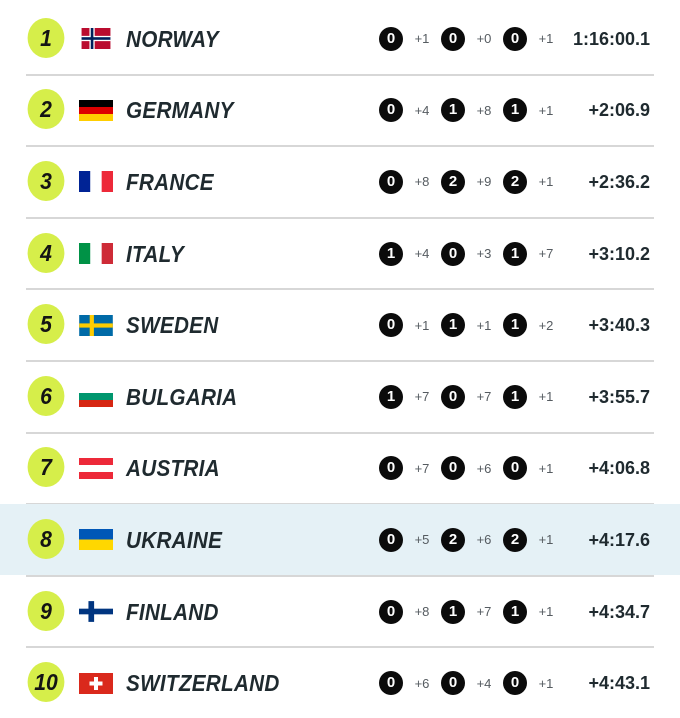 This screenshot has width=680, height=718. What do you see at coordinates (472, 110) in the screenshot?
I see `shooting-results: 0 +4 1 +8 1 +1` at bounding box center [472, 110].